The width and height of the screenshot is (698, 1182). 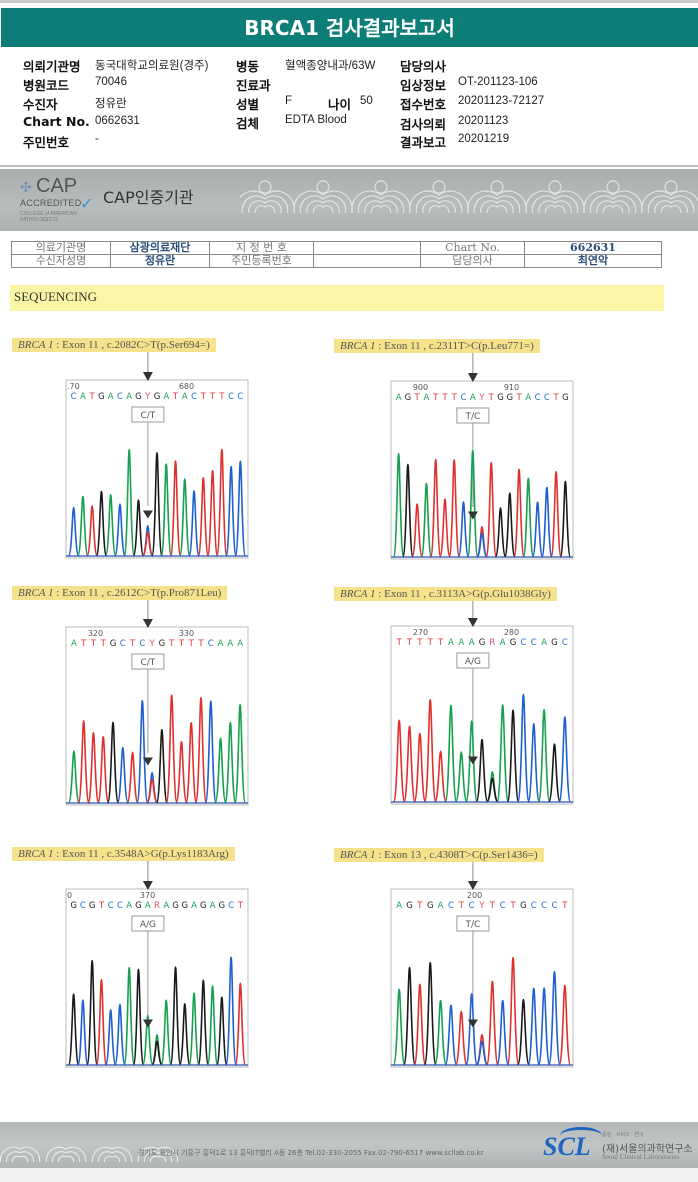 What do you see at coordinates (492, 643) in the screenshot?
I see `base-call-letter: R` at bounding box center [492, 643].